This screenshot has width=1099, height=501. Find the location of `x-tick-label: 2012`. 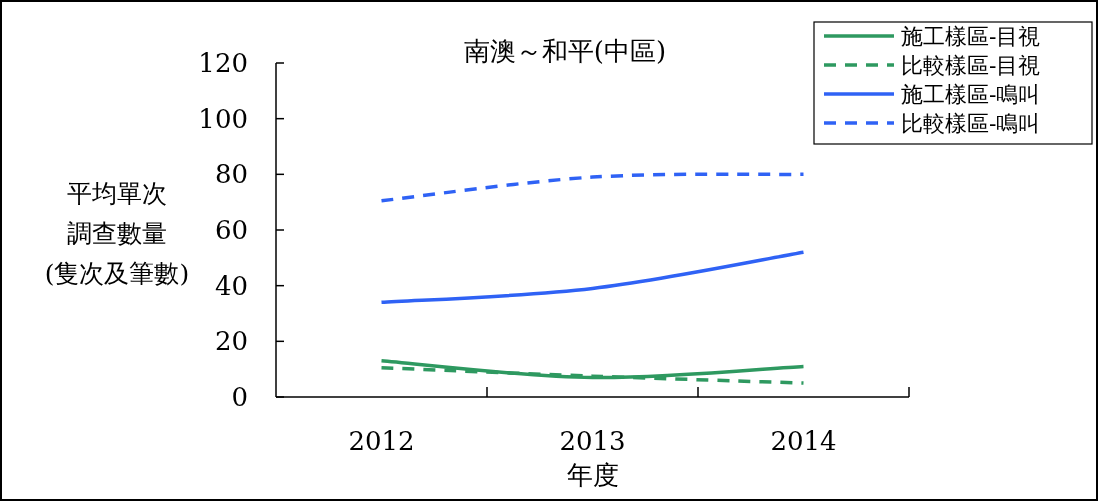

x-tick-label: 2012 is located at coordinates (381, 441).